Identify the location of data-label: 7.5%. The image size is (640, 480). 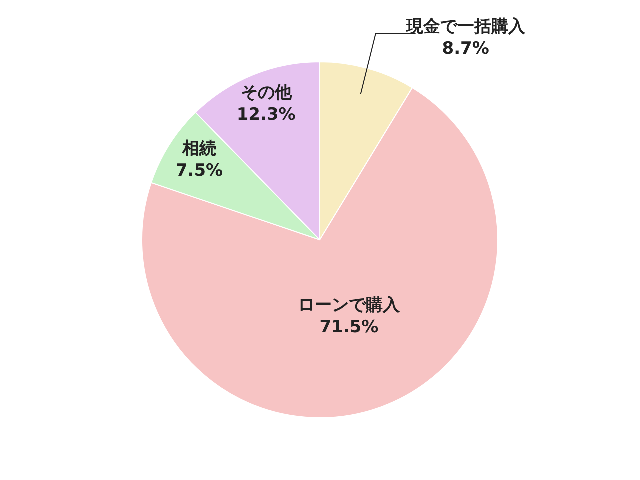
(200, 171).